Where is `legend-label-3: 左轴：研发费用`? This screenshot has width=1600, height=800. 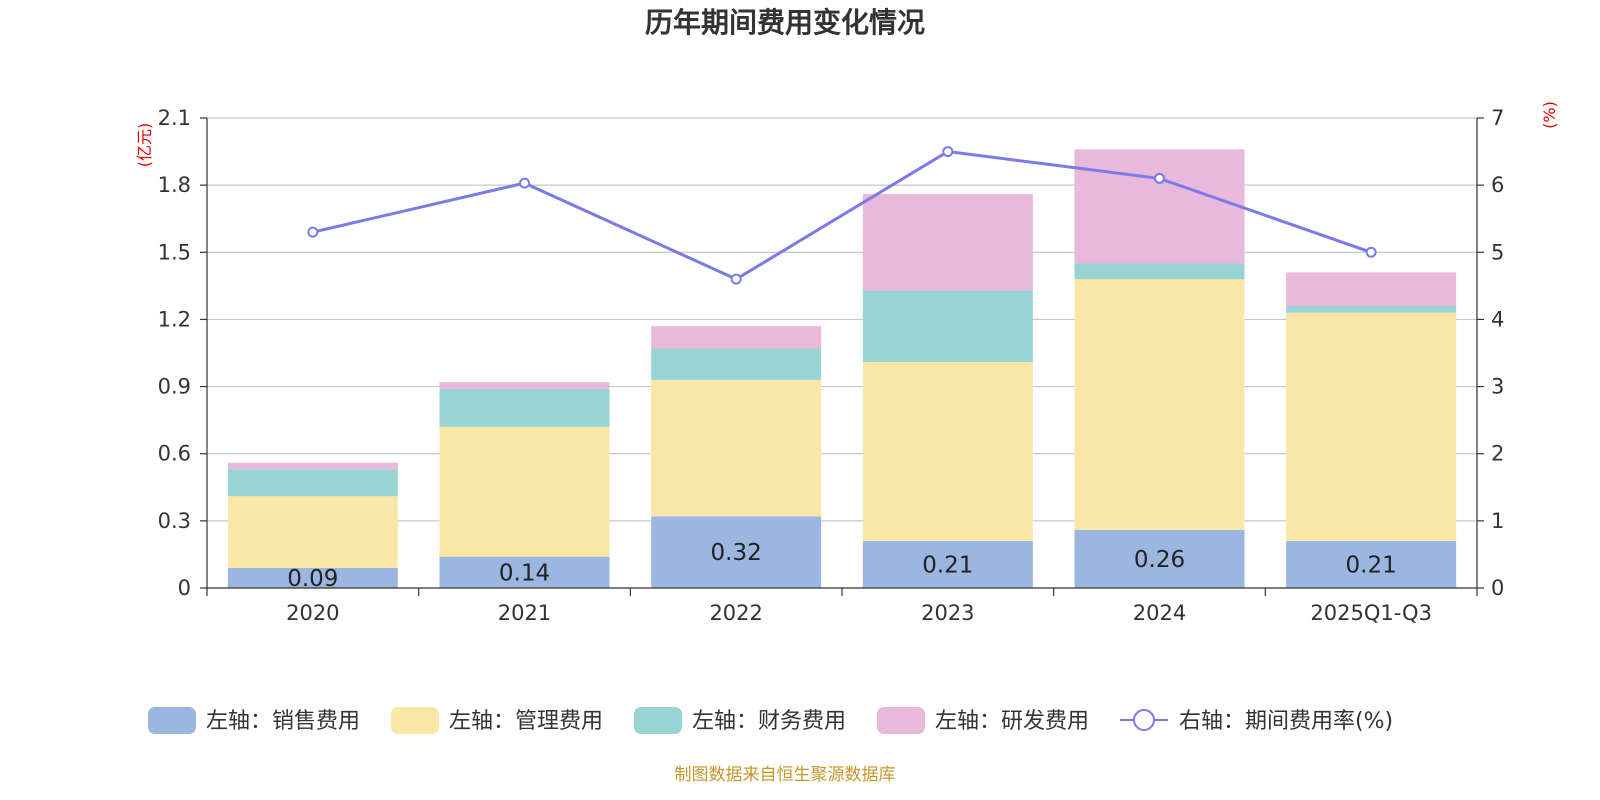 legend-label-3: 左轴：研发费用 is located at coordinates (1012, 721).